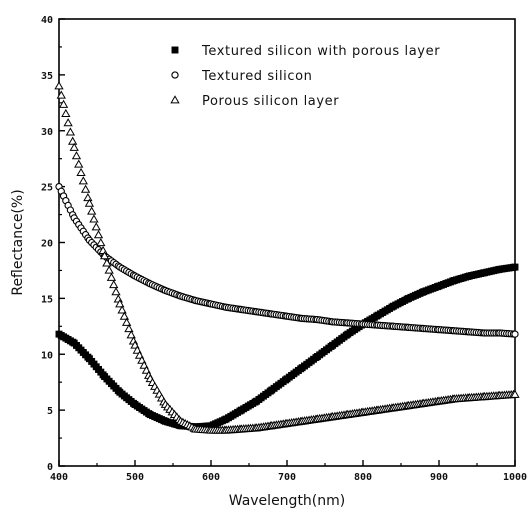  What do you see at coordinates (47, 299) in the screenshot?
I see `y-tick-label: 15` at bounding box center [47, 299].